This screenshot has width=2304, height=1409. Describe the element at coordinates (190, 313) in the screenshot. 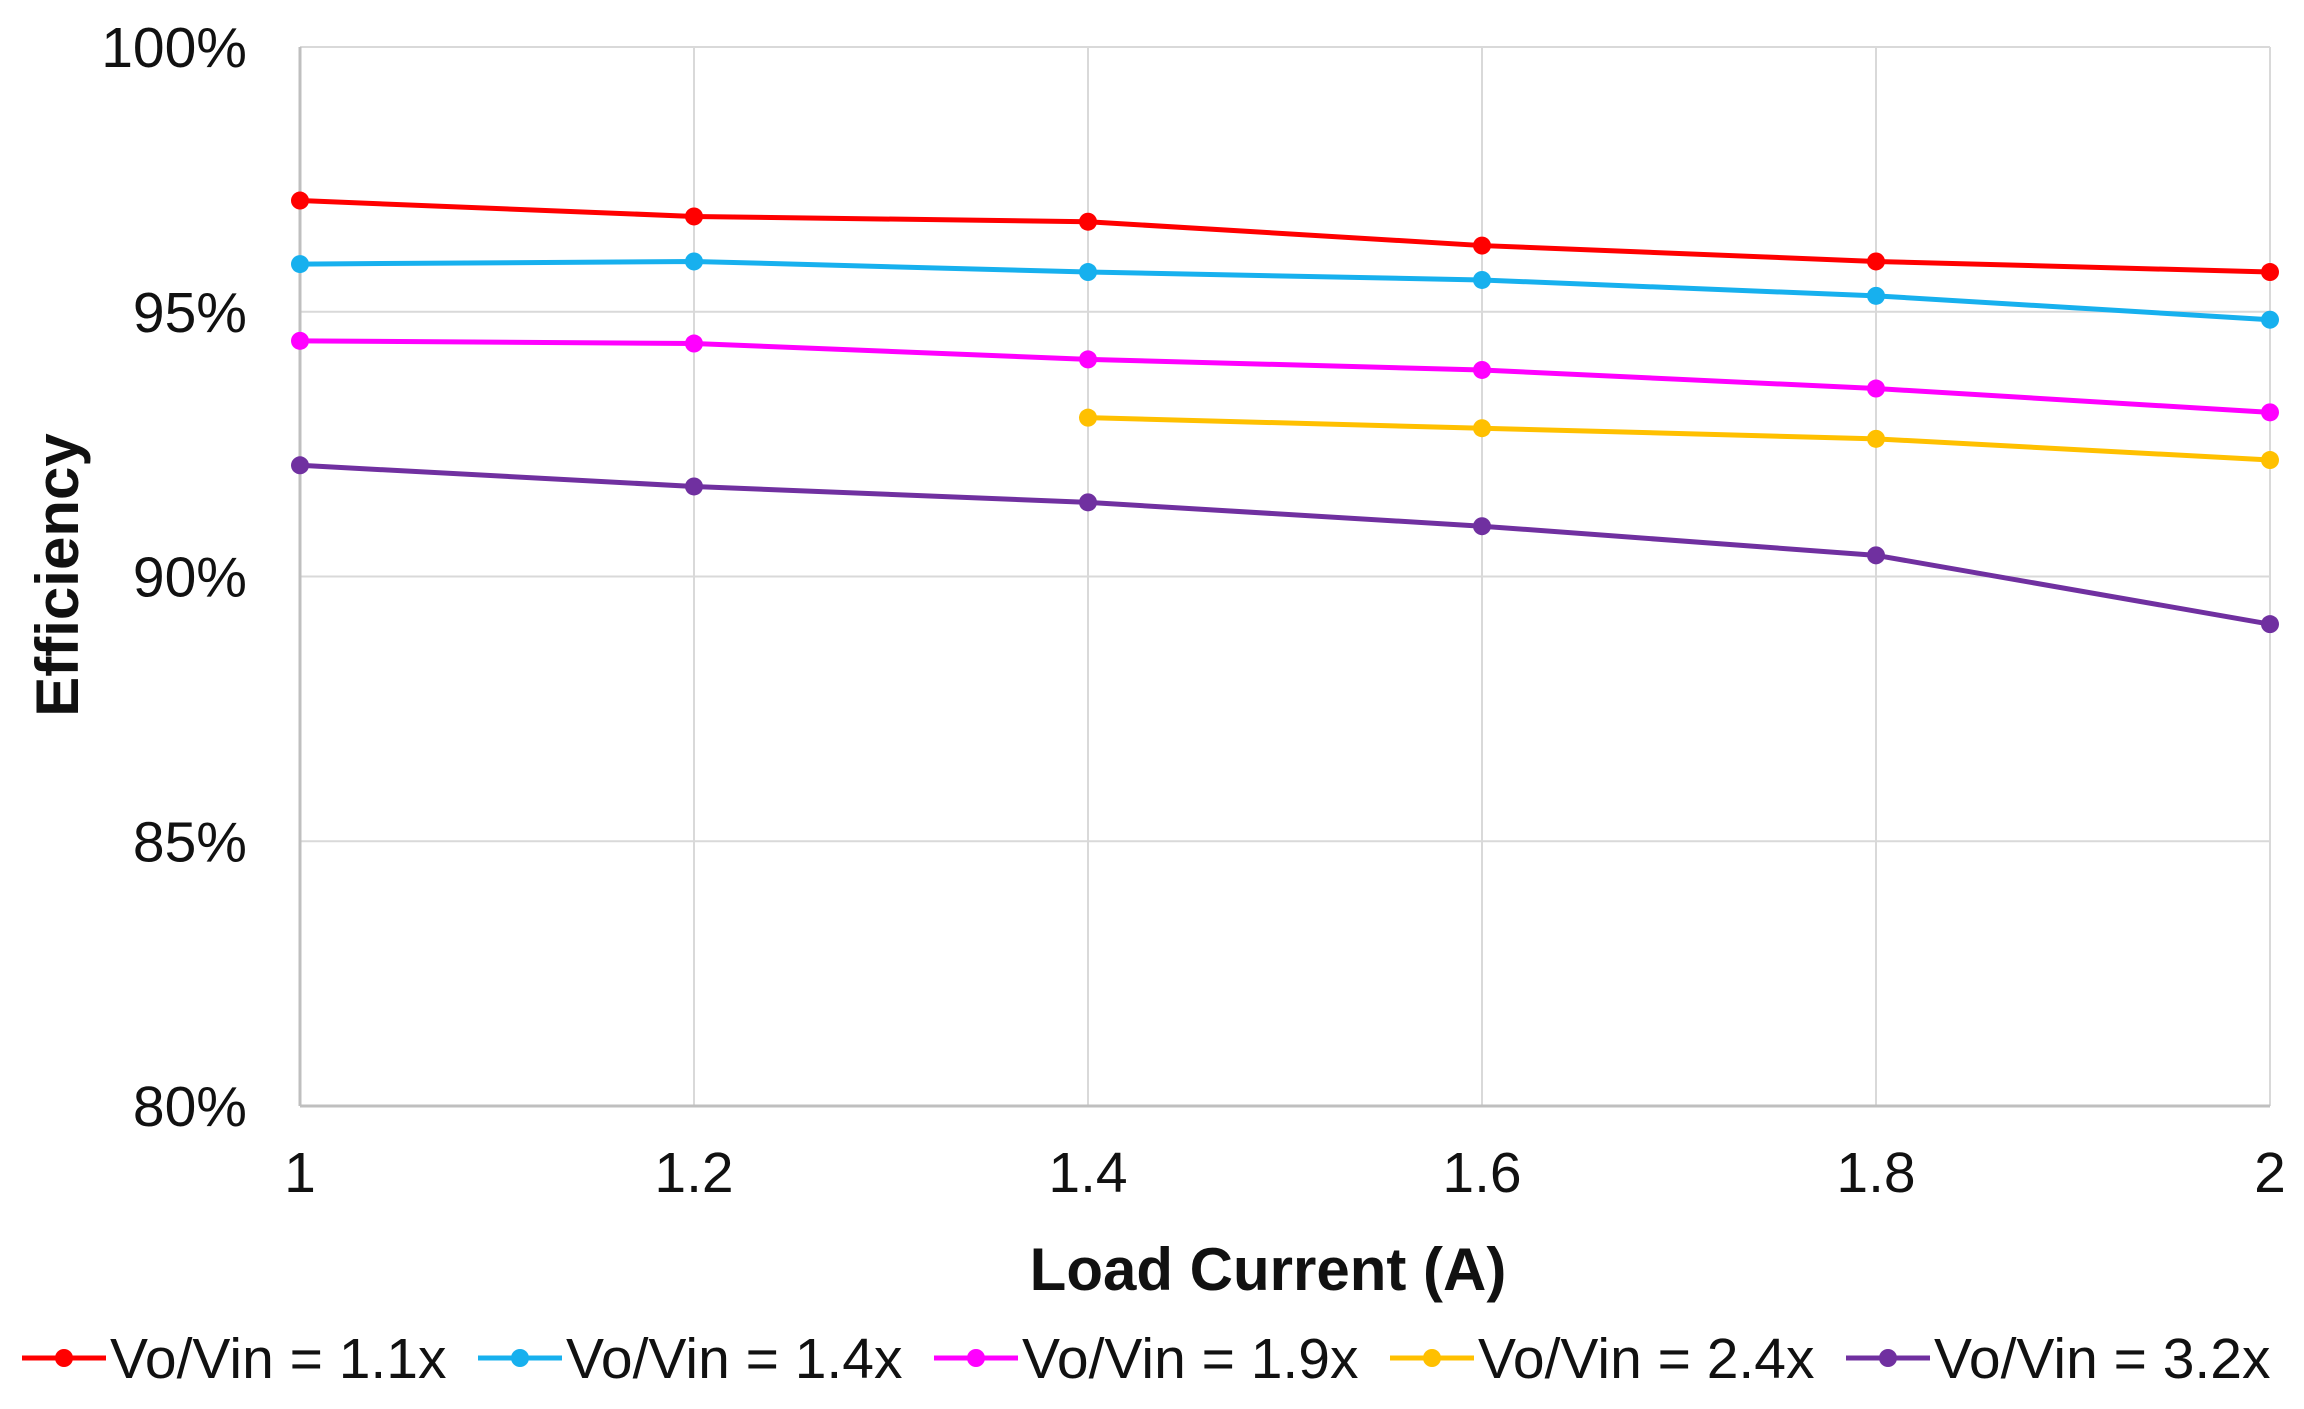

I see `y-tick-label: 95%` at that location.